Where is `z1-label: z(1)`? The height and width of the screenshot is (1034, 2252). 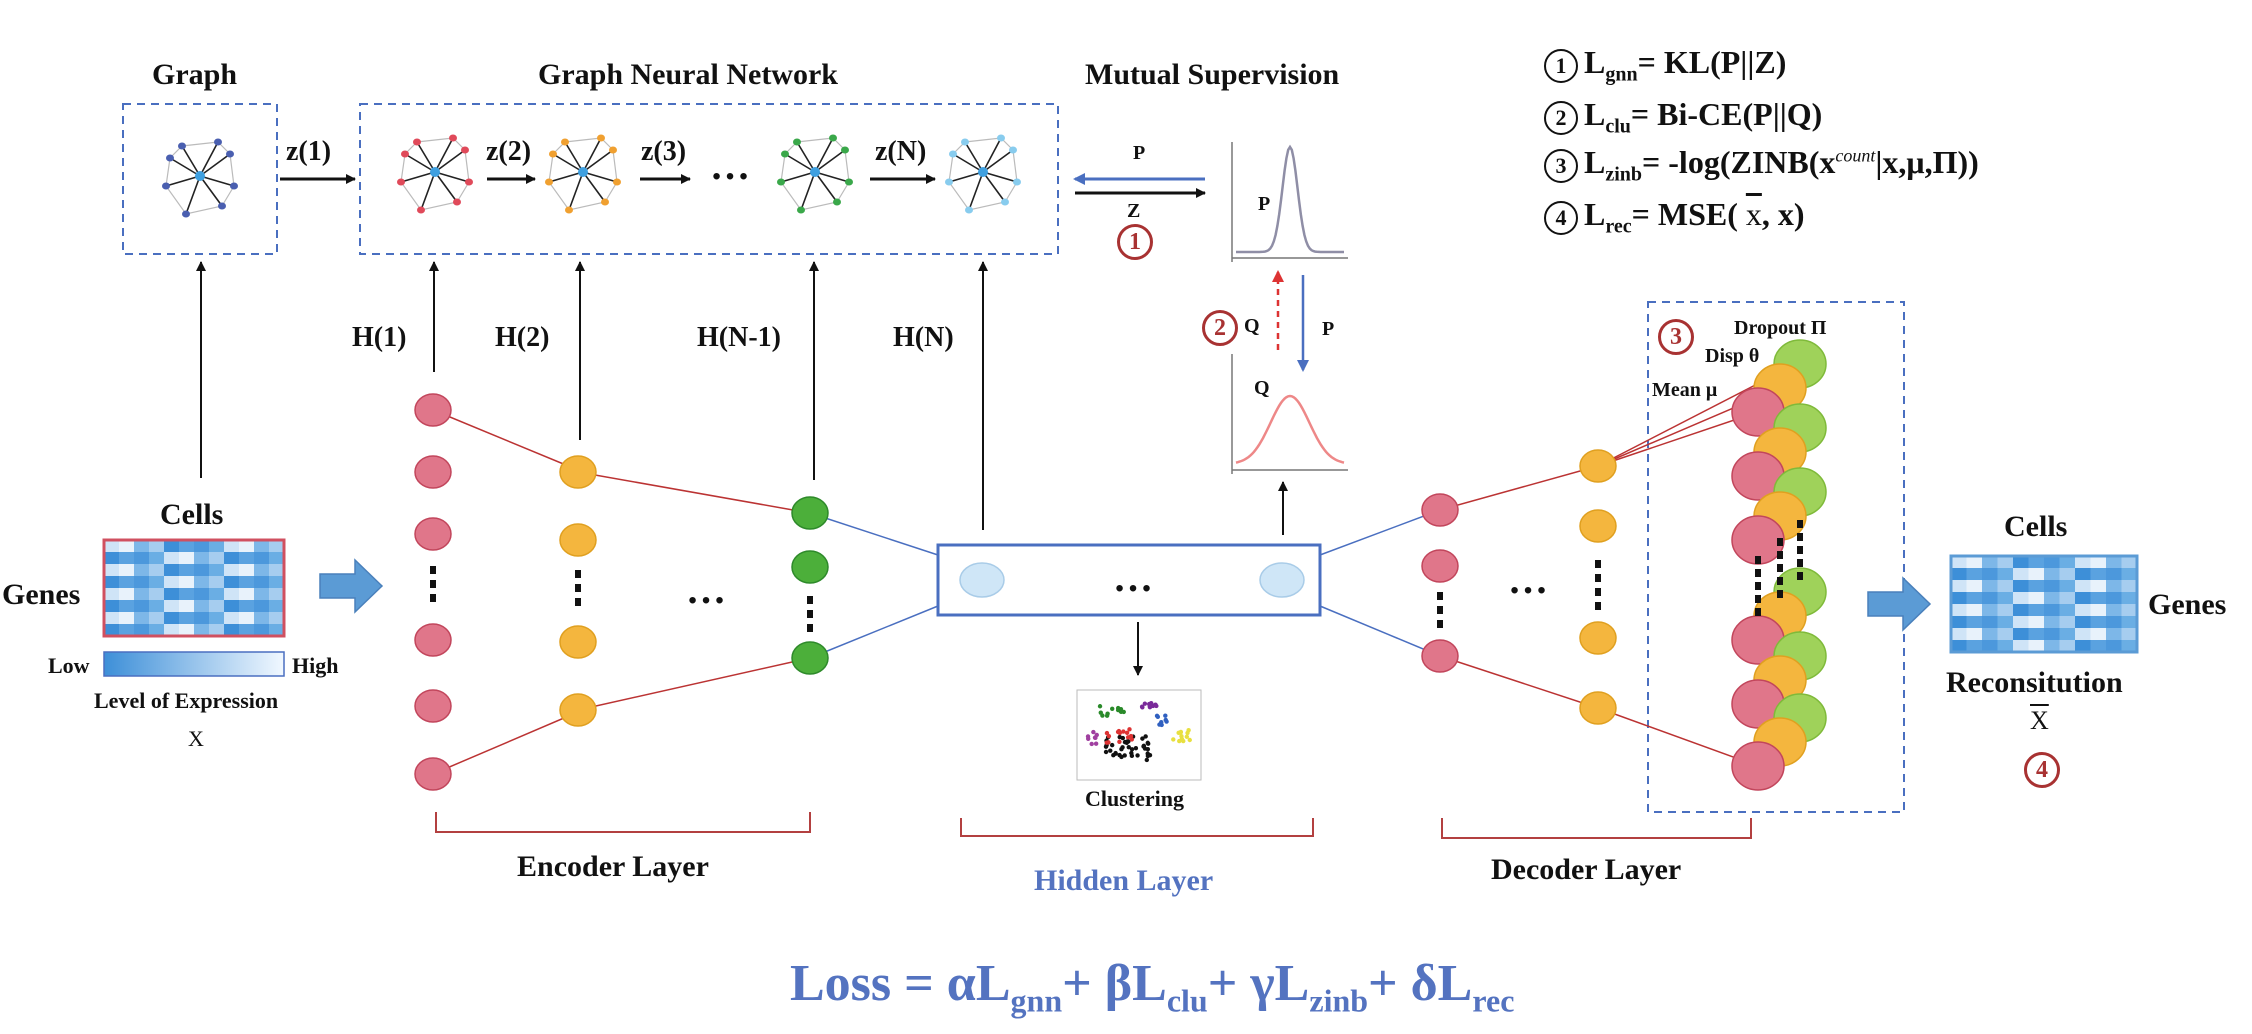 z1-label: z(1) is located at coordinates (309, 151).